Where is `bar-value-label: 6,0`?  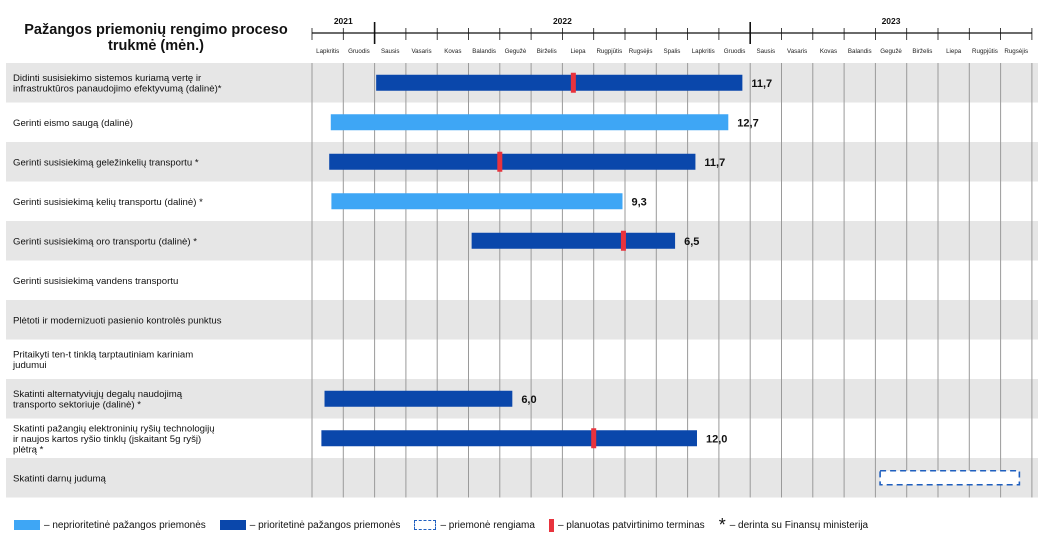 bar-value-label: 6,0 is located at coordinates (528, 400).